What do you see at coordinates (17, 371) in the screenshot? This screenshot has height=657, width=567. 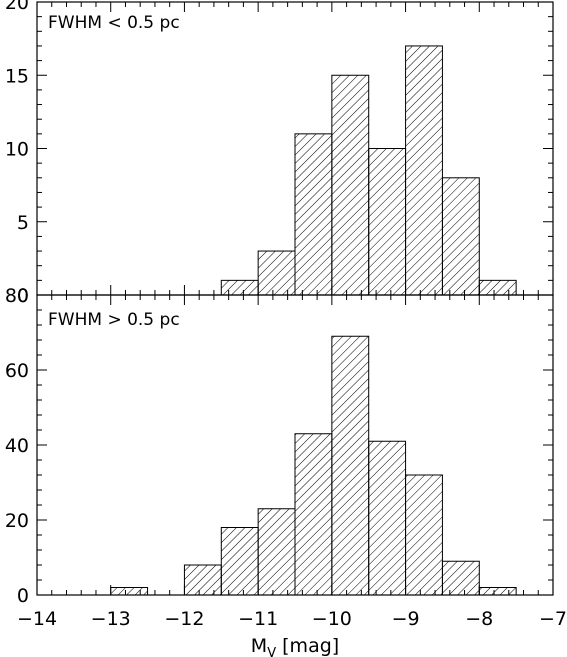 I see `bottom-y-tick-label: 60` at bounding box center [17, 371].